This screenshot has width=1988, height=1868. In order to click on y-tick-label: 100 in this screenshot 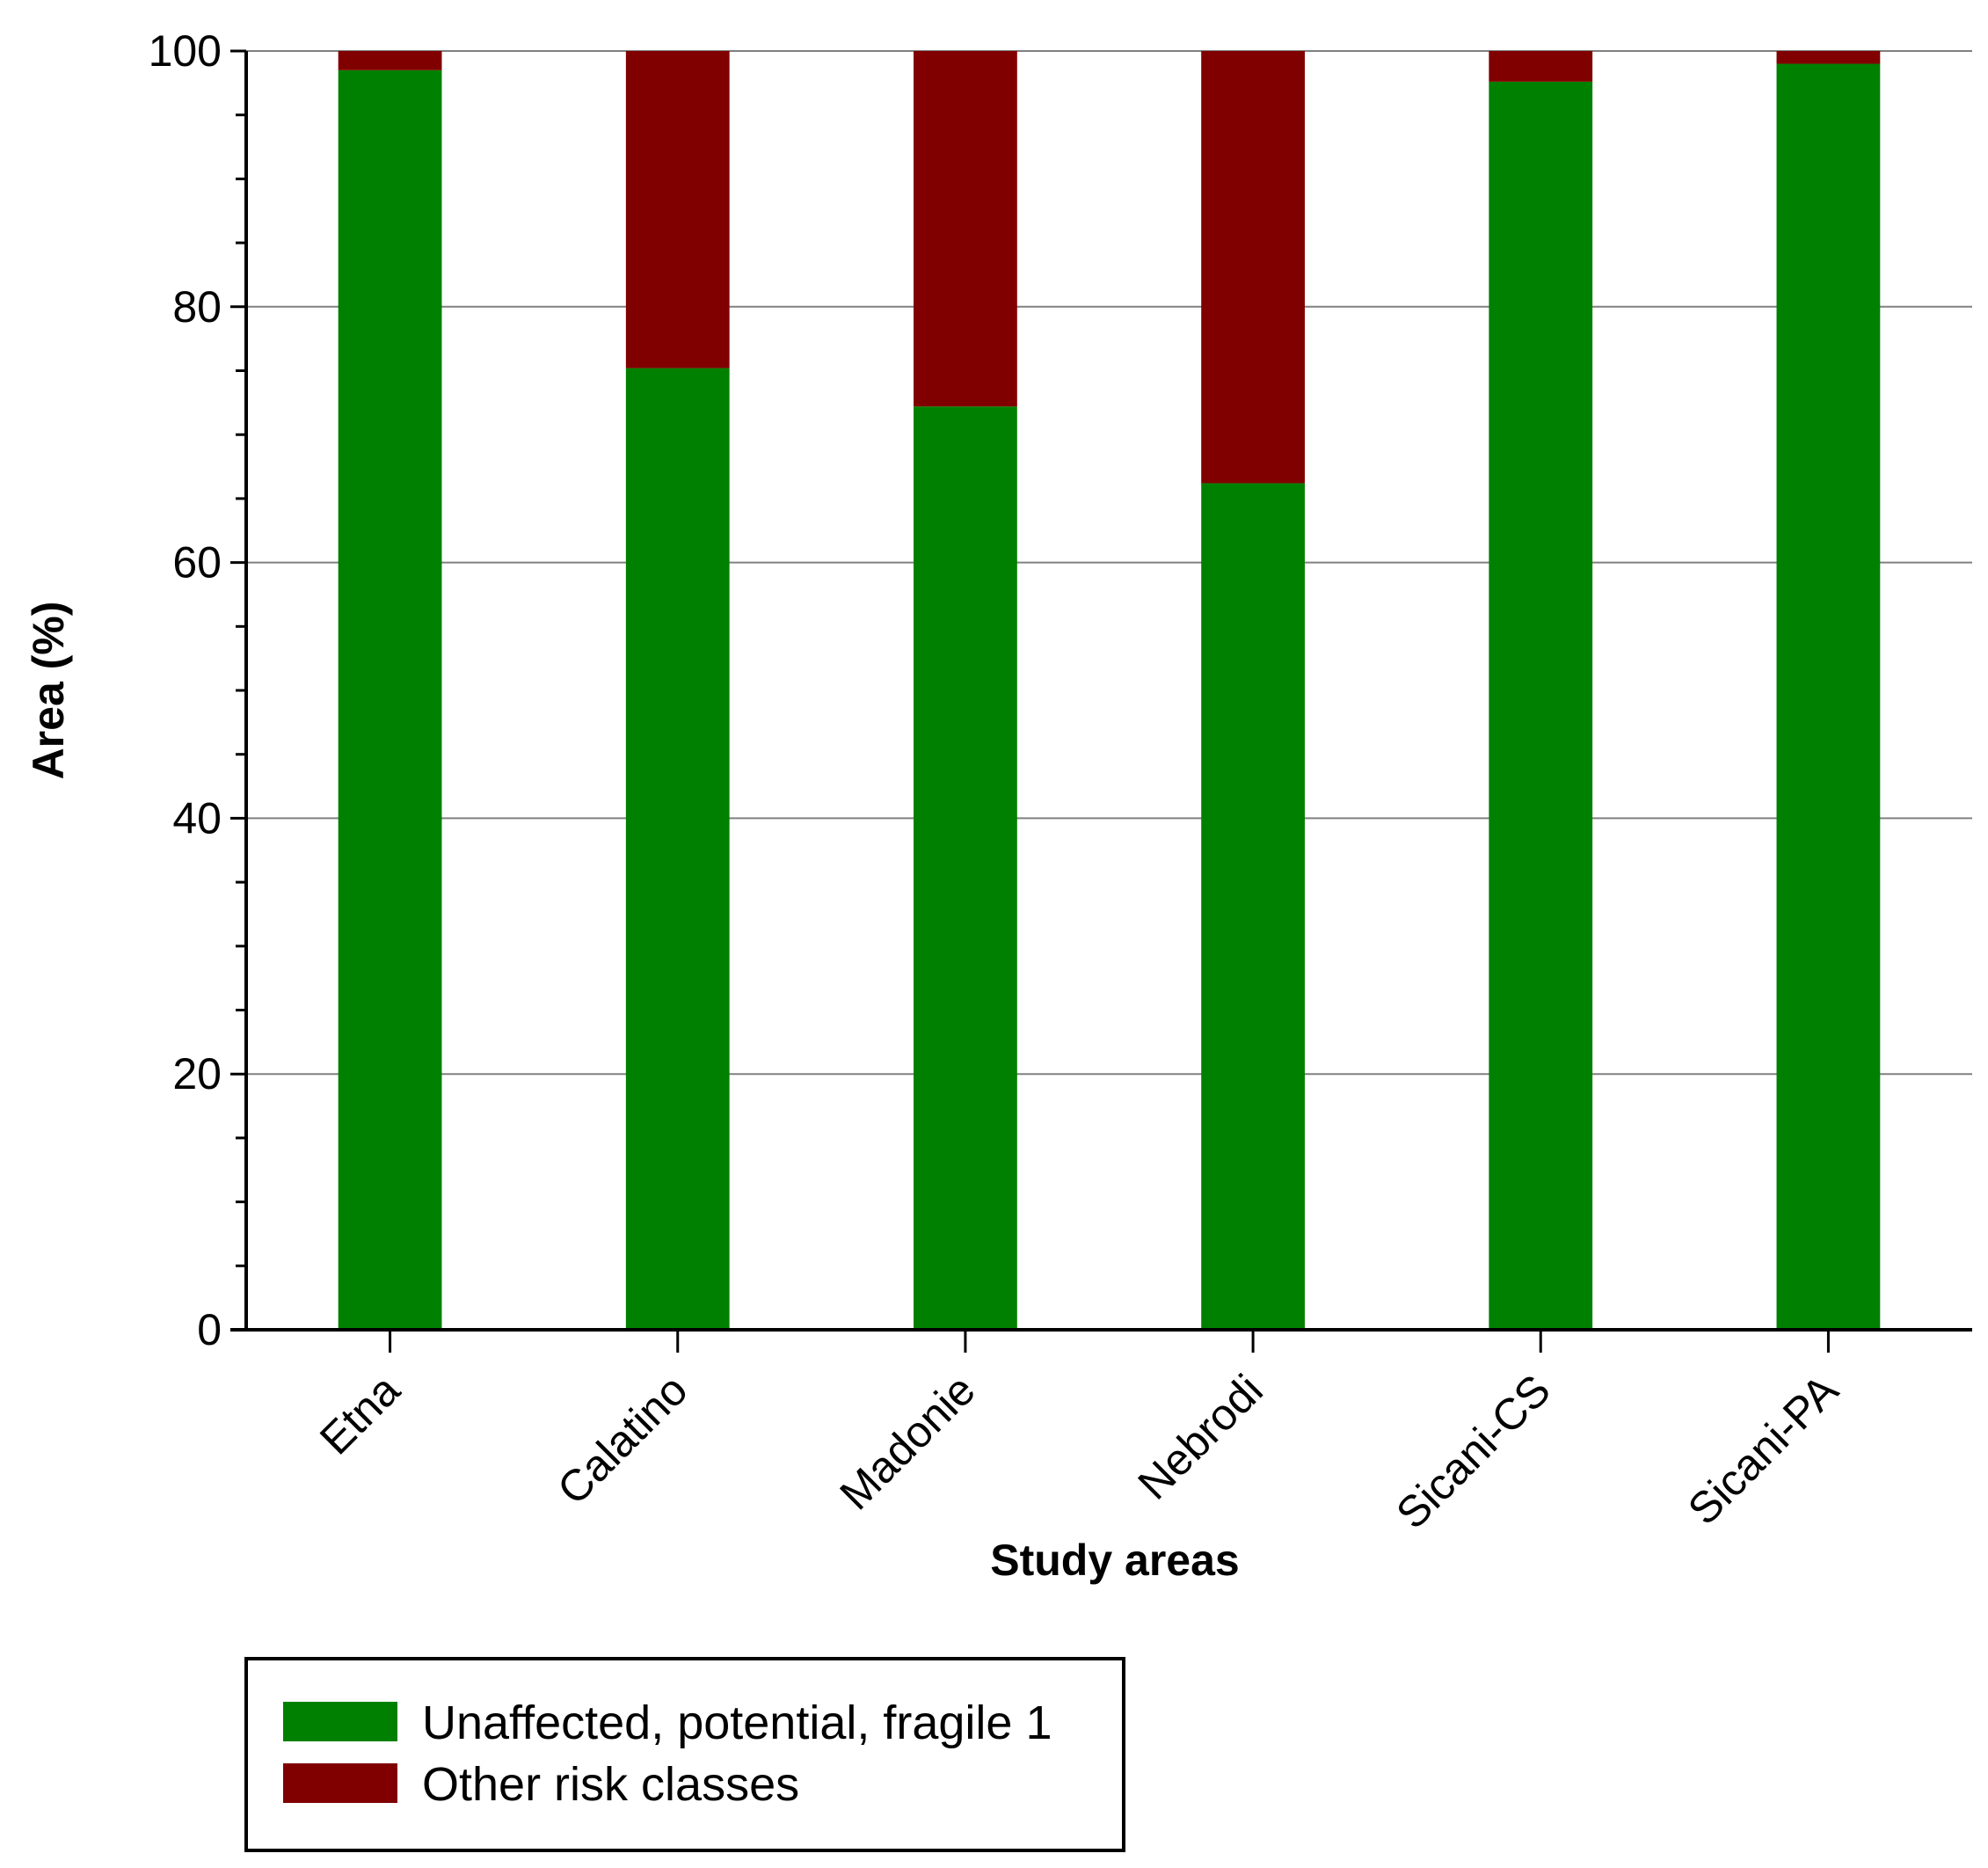, I will do `click(185, 51)`.